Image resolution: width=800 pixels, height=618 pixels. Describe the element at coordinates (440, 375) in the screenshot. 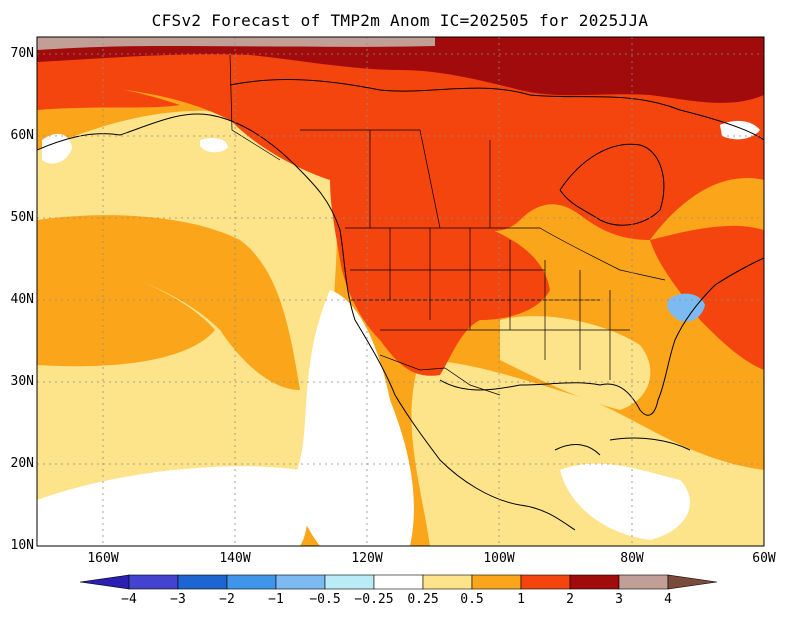

I see `border-us-mexico` at that location.